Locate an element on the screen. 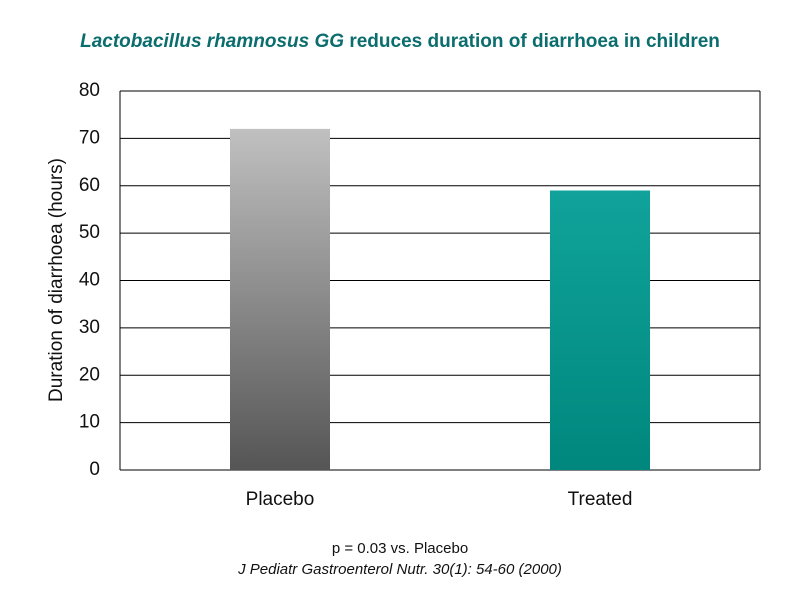 The height and width of the screenshot is (609, 800). y-tick-label: 70 is located at coordinates (89, 137).